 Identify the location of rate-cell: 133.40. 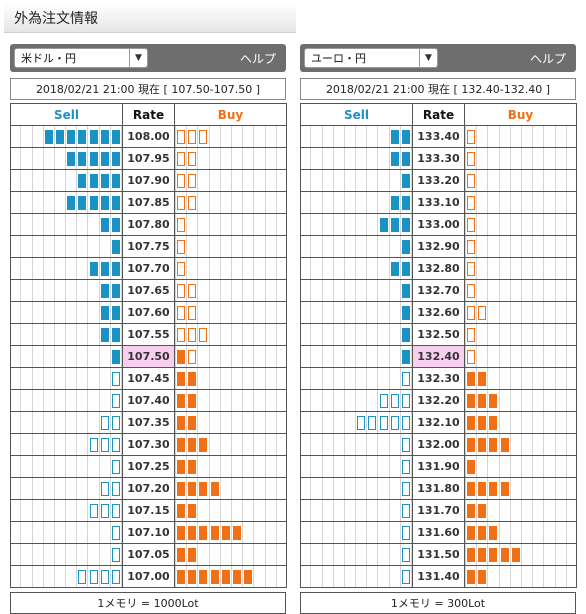
(438, 136).